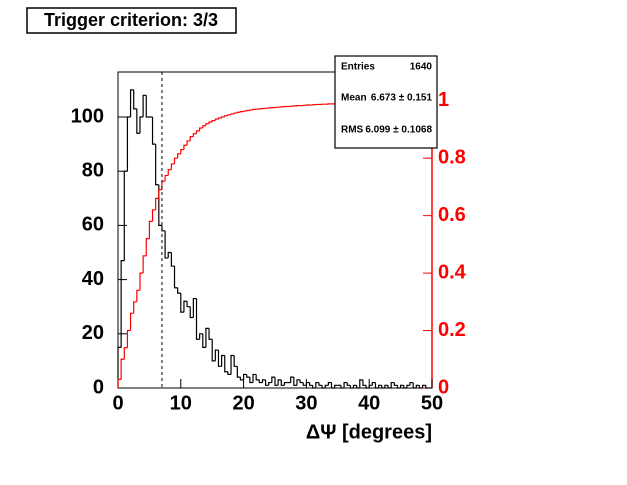  I want to click on chart-title: Trigger criterion: 3/3, so click(131, 20).